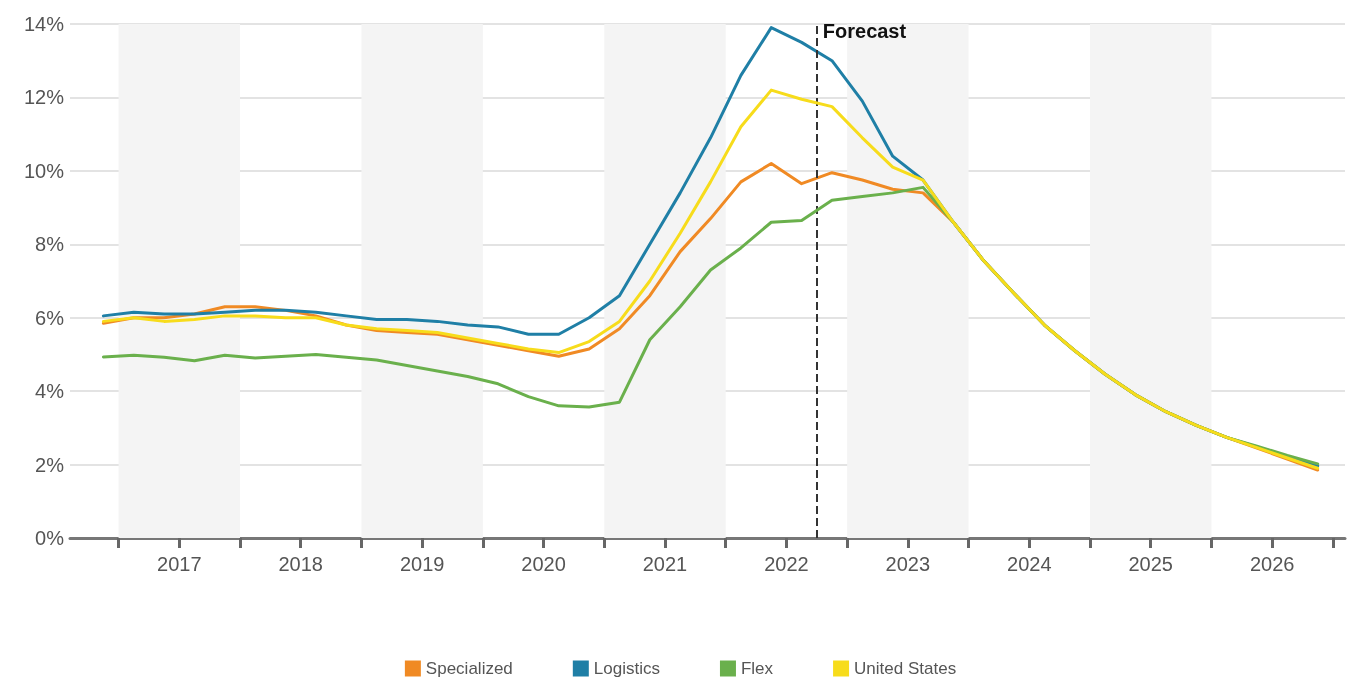 Image resolution: width=1361 pixels, height=682 pixels. What do you see at coordinates (469, 668) in the screenshot?
I see `legend-label: Specialized` at bounding box center [469, 668].